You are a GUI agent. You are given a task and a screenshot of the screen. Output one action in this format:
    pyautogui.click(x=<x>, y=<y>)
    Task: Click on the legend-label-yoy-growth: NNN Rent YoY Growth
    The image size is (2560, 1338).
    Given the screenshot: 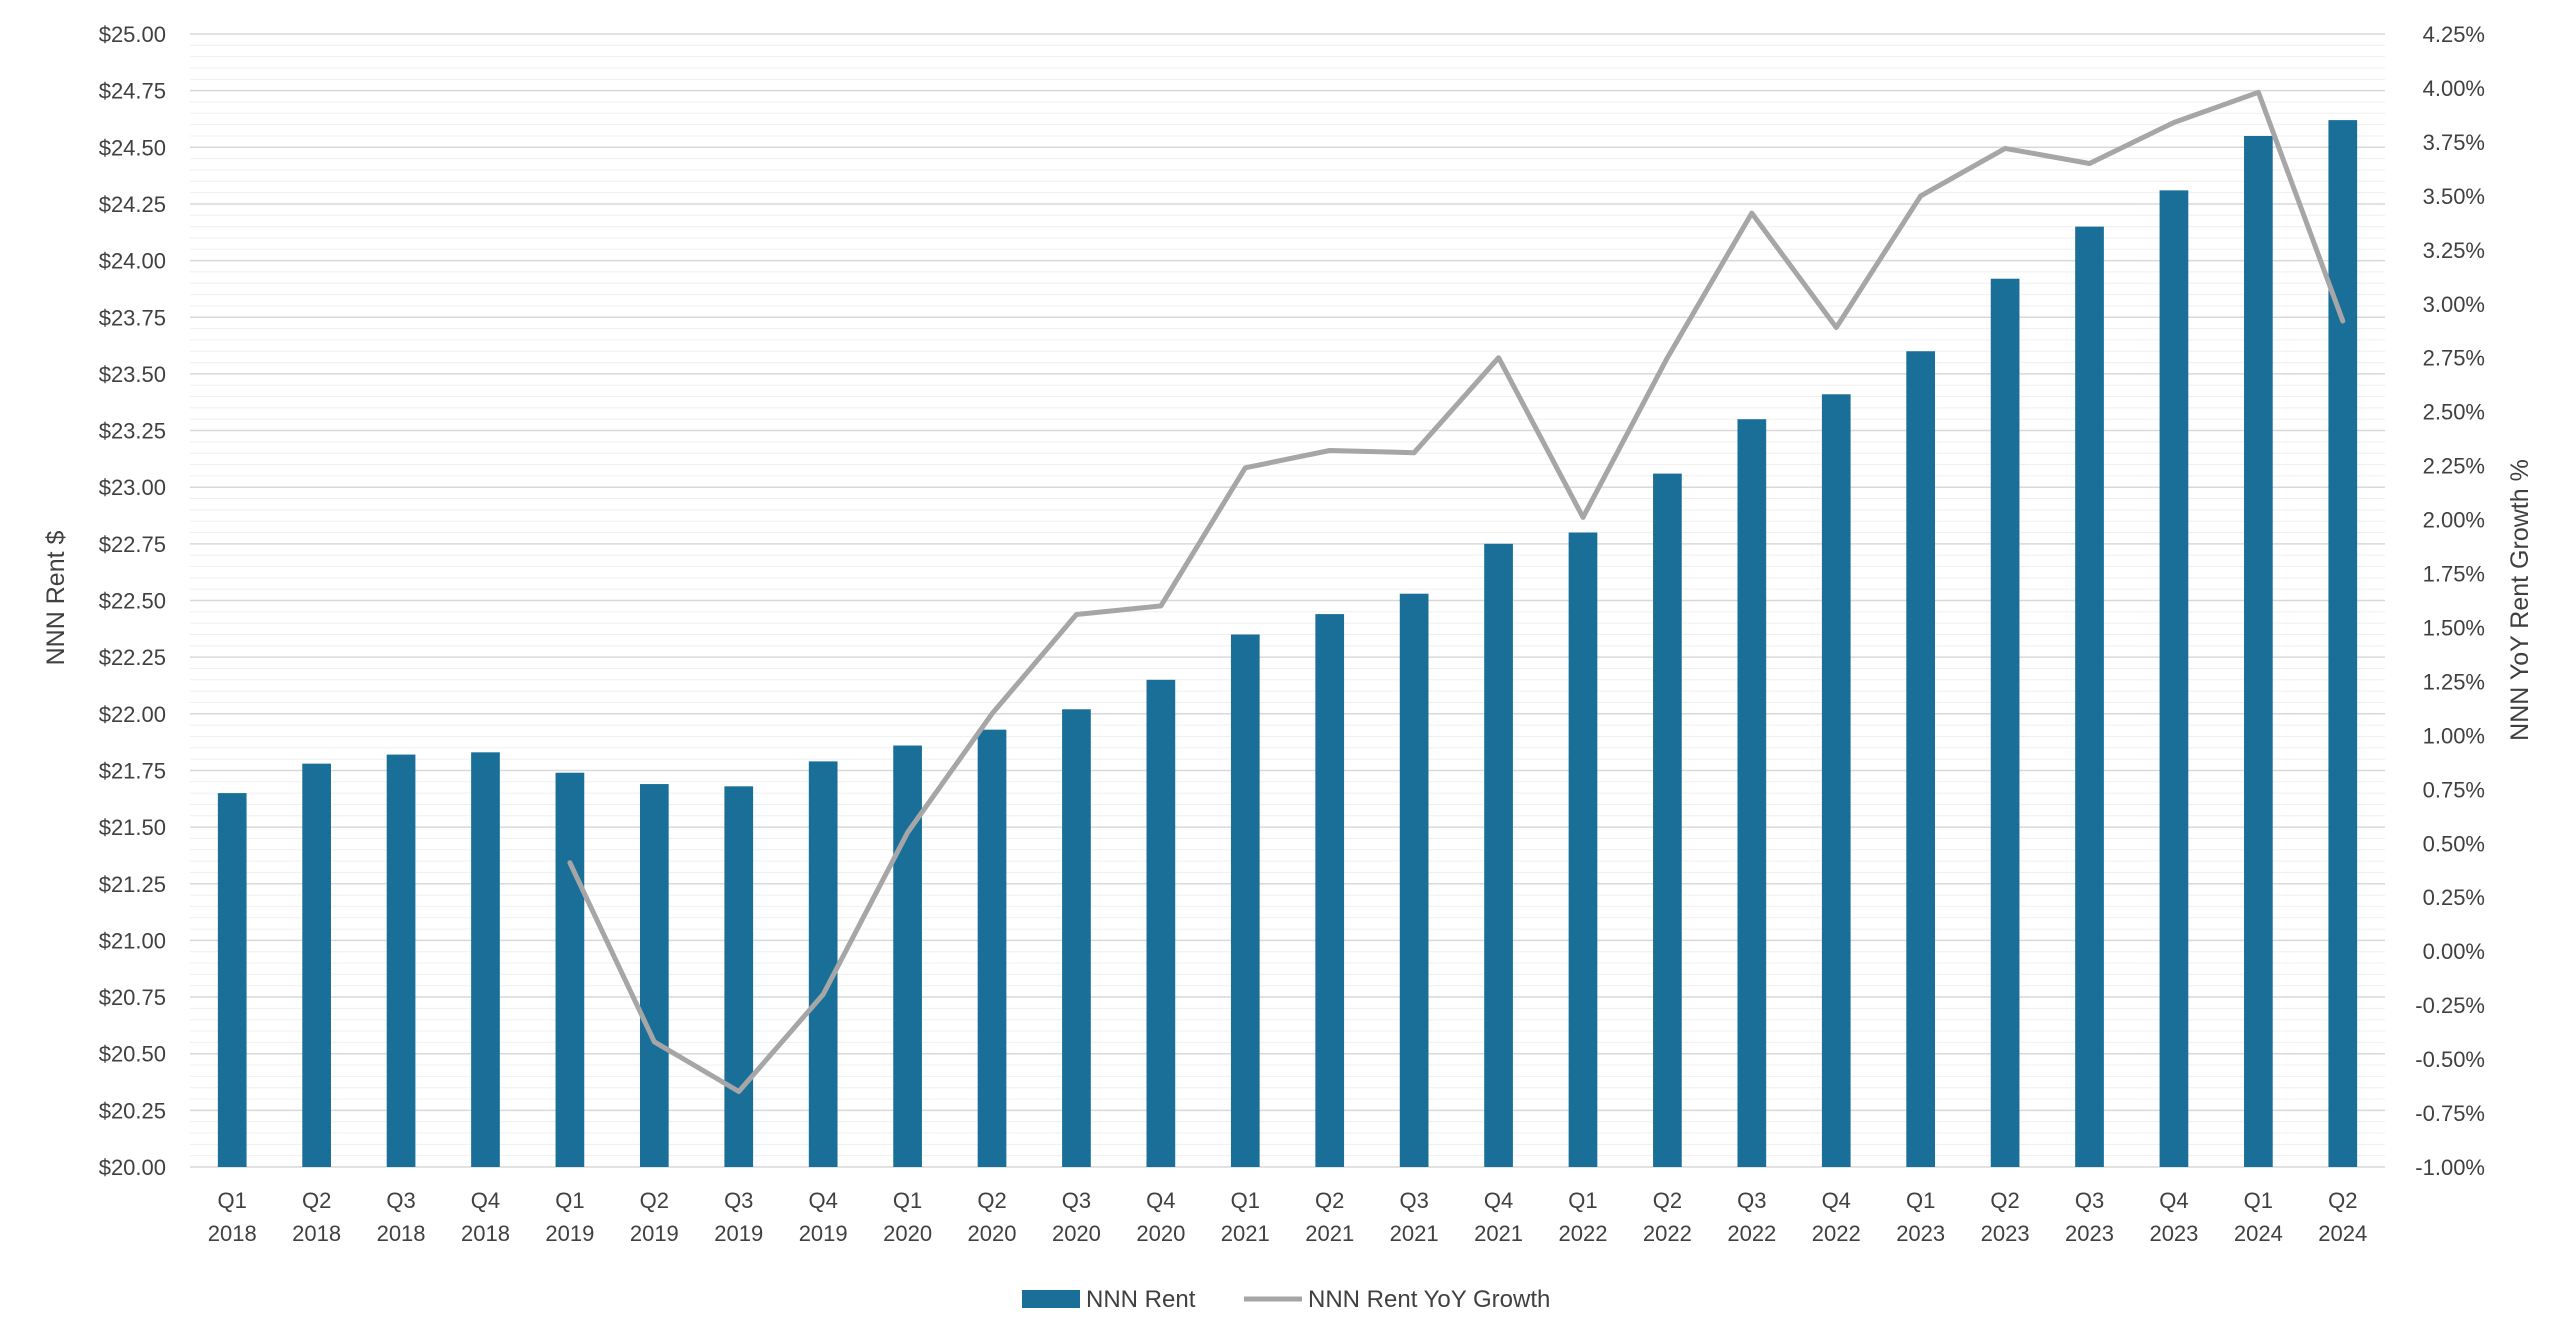 What is the action you would take?
    pyautogui.click(x=1429, y=1299)
    